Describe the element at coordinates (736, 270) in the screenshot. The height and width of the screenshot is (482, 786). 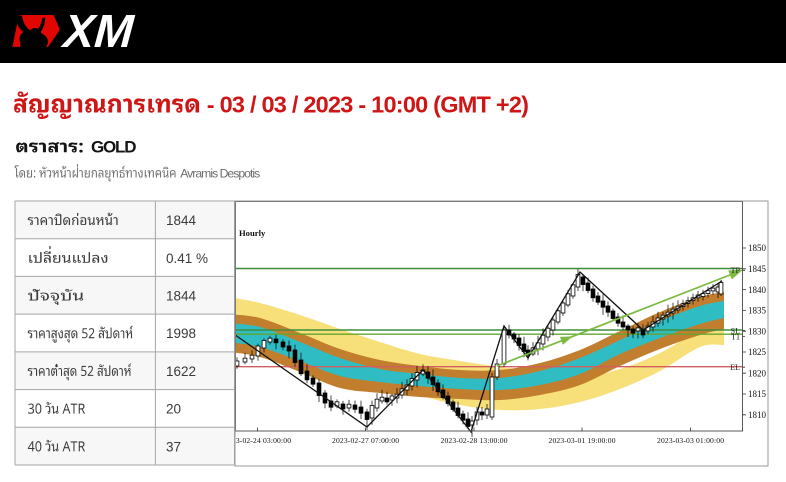
I see `svg-text: TP` at that location.